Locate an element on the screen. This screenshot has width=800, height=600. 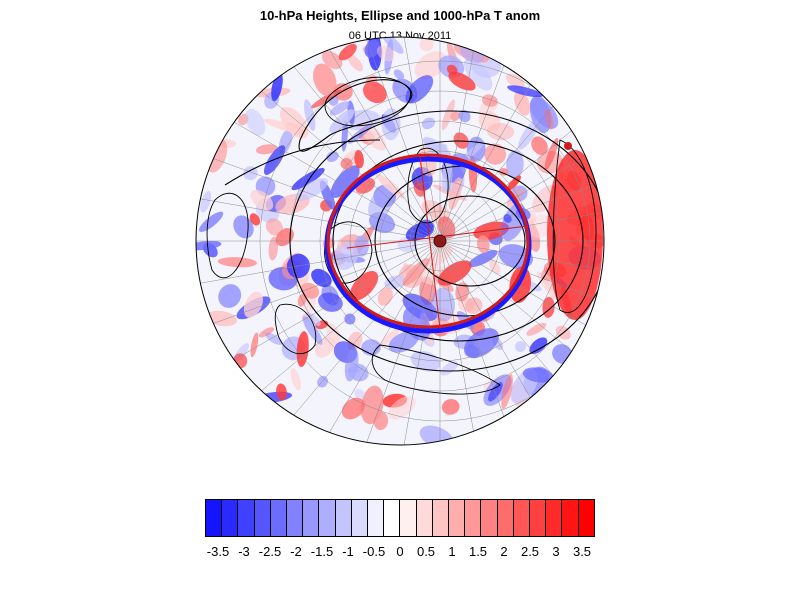
colorbar-tick-label: -0.5 is located at coordinates (374, 551).